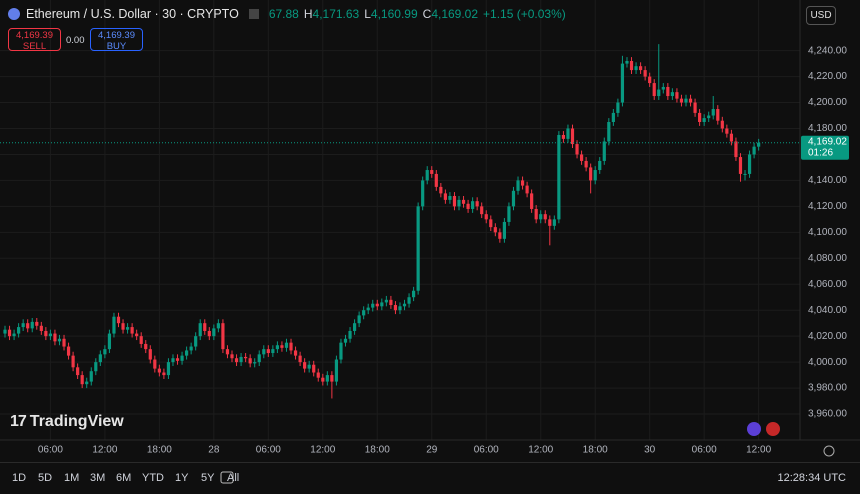  What do you see at coordinates (67, 422) in the screenshot?
I see `brand-logo: 17 TradingView` at bounding box center [67, 422].